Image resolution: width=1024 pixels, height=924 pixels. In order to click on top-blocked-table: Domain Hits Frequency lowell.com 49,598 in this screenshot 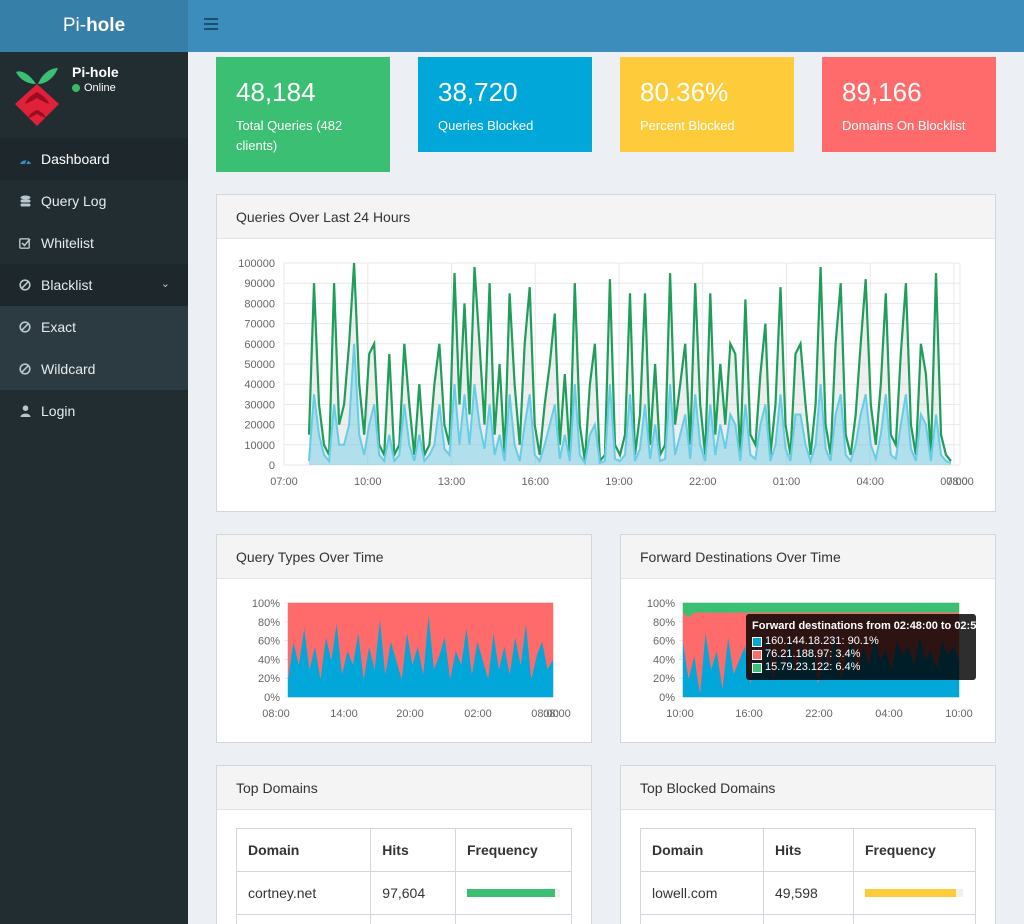, I will do `click(808, 876)`.